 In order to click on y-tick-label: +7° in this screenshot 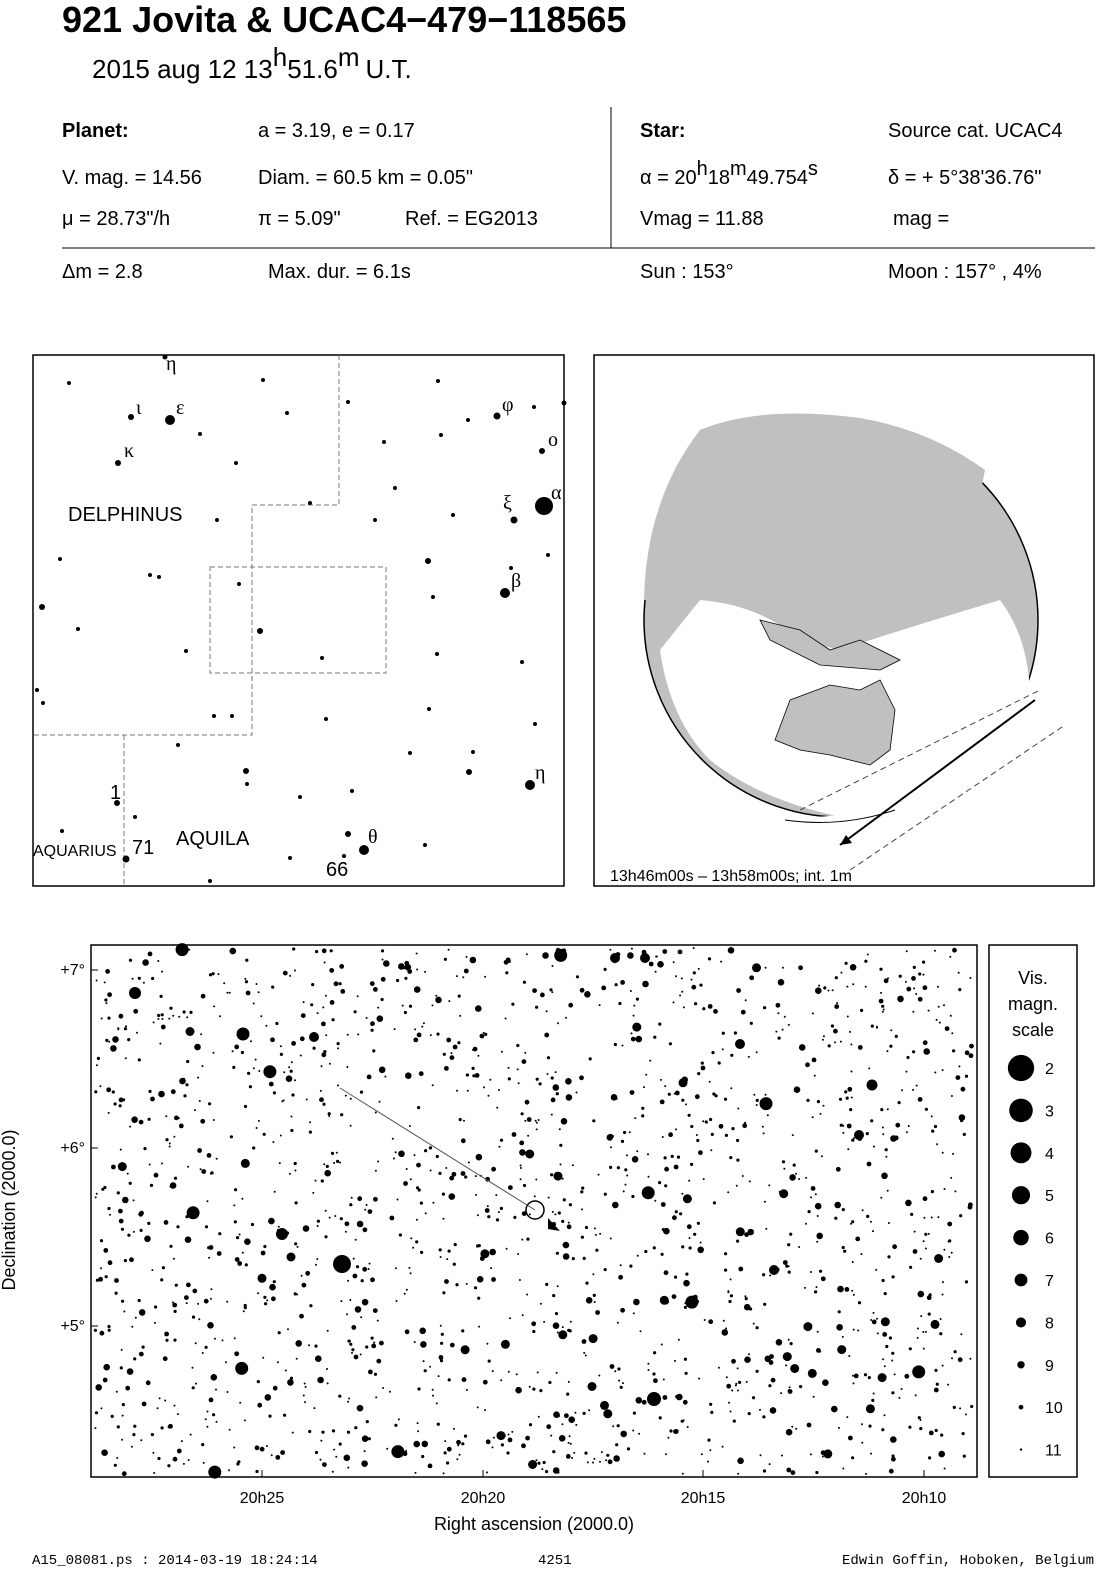, I will do `click(72, 970)`.